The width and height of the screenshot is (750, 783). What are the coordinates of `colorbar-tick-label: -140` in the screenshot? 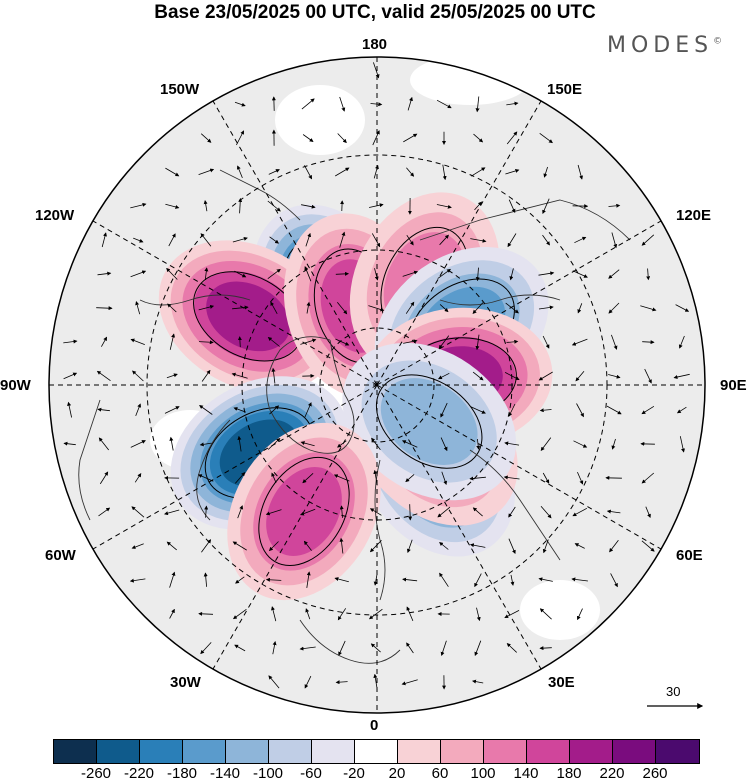 It's located at (225, 773).